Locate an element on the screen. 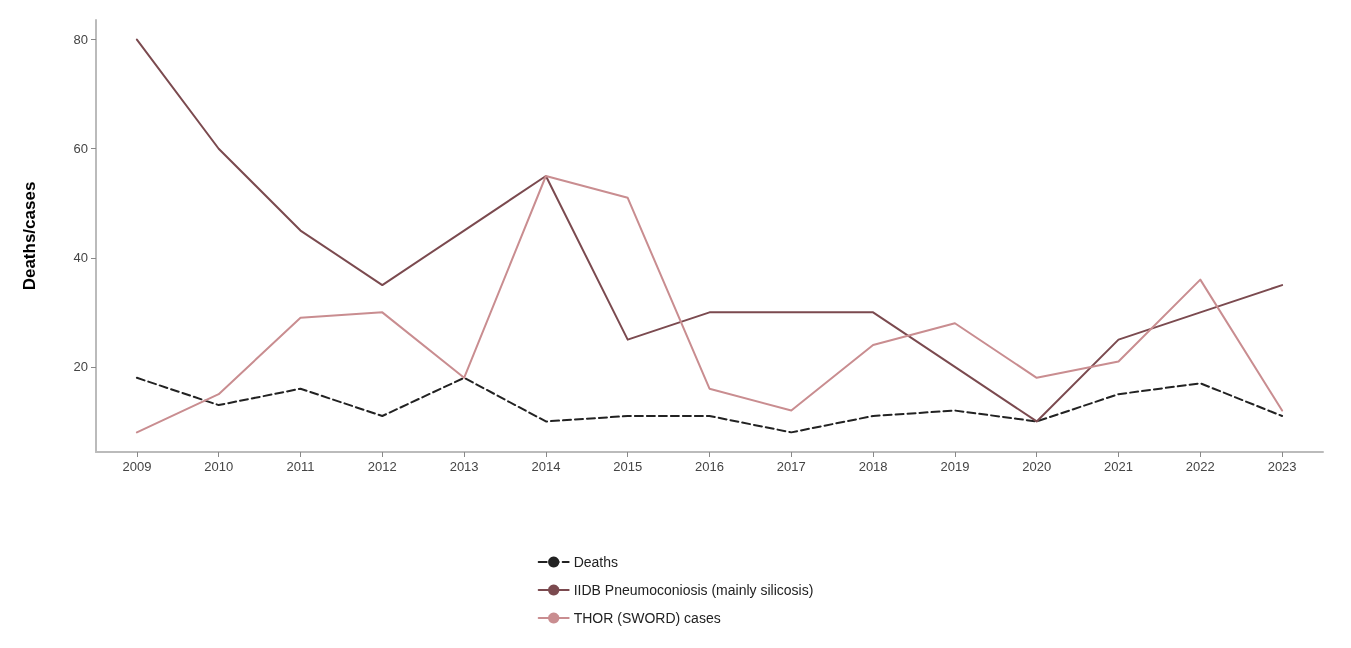  x-tick-label: 2016 is located at coordinates (709, 466).